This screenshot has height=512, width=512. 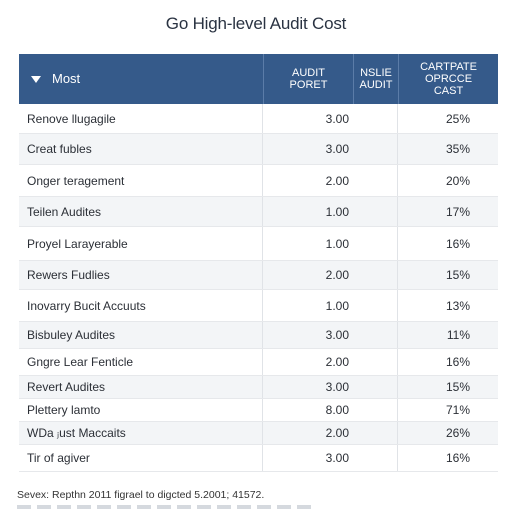 I want to click on row-name: Inovarry Bucit Accuuts, so click(x=141, y=305).